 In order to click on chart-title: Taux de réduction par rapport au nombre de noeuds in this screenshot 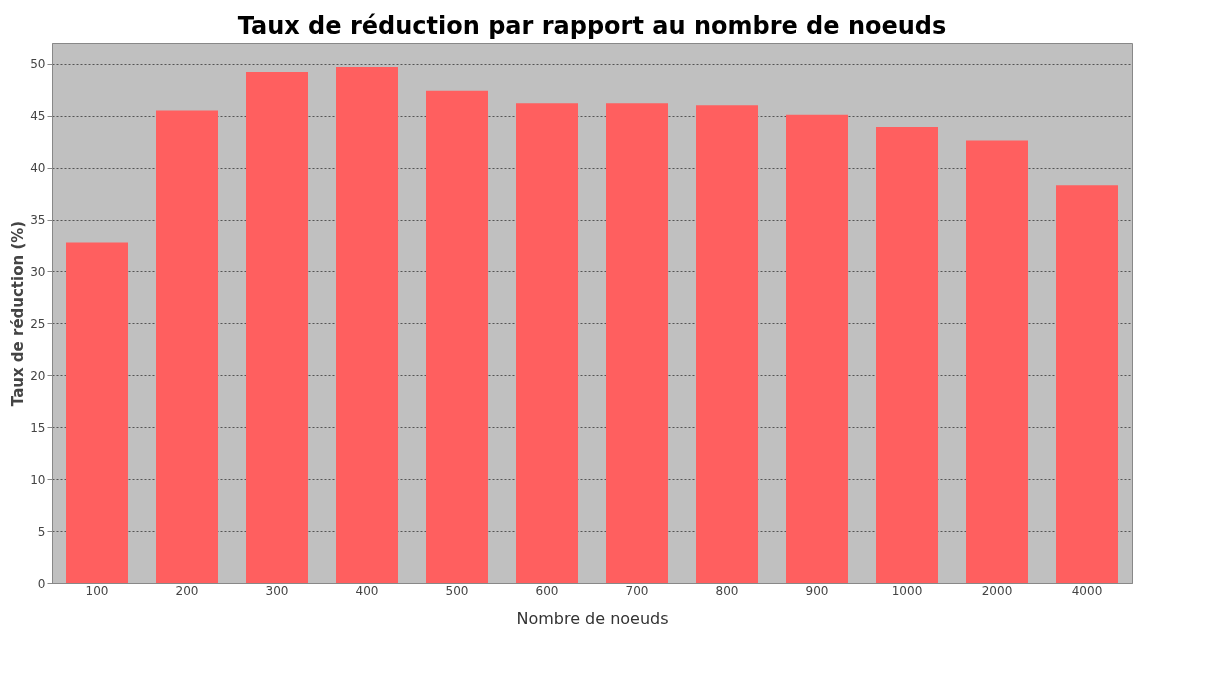, I will do `click(592, 26)`.